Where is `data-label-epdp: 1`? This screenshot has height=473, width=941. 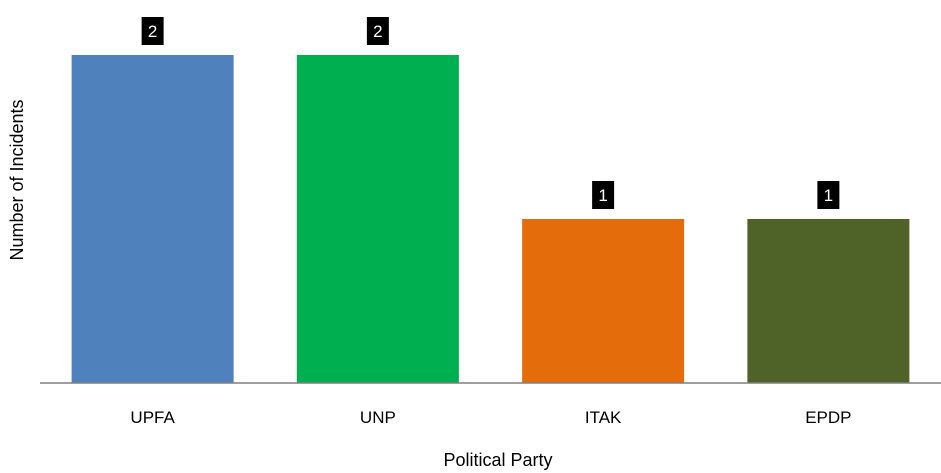 data-label-epdp: 1 is located at coordinates (828, 195).